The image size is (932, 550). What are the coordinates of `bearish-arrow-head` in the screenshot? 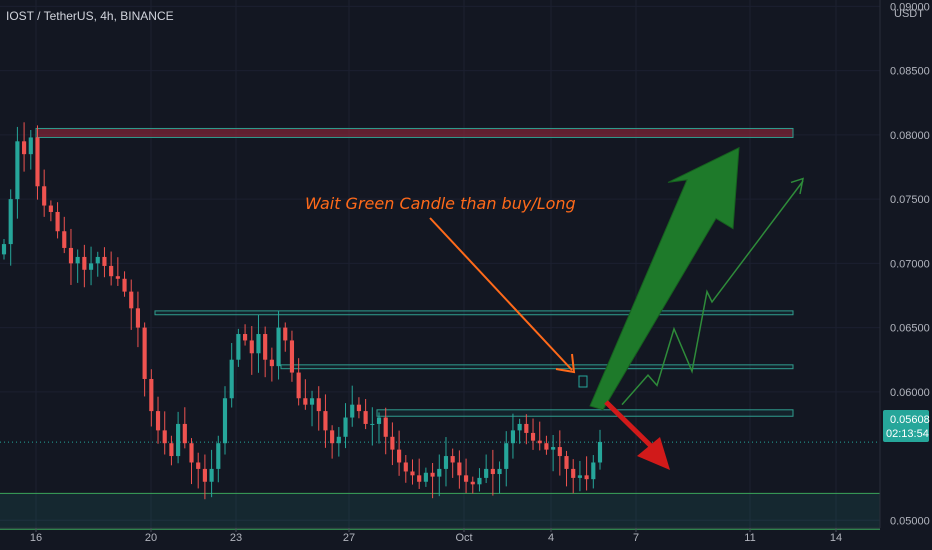 It's located at (653, 453).